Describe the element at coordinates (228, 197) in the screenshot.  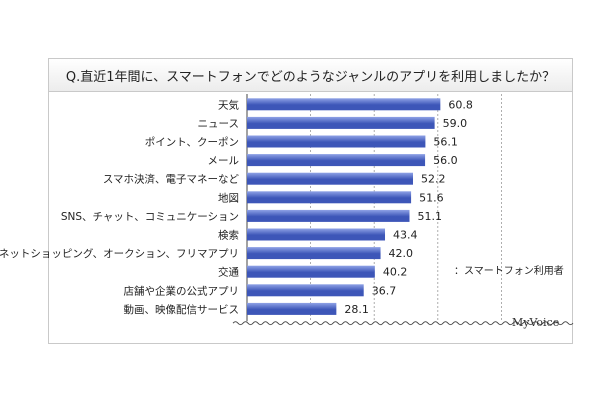
I see `category-label: 地図` at that location.